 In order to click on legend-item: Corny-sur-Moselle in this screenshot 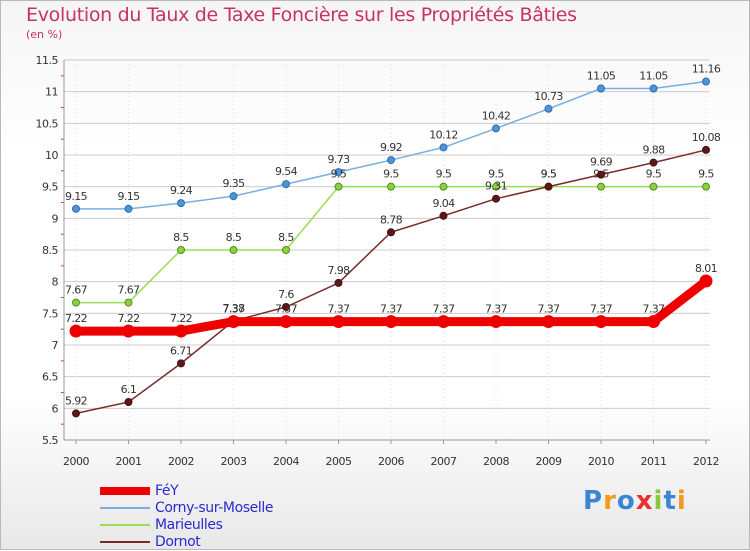, I will do `click(220, 508)`.